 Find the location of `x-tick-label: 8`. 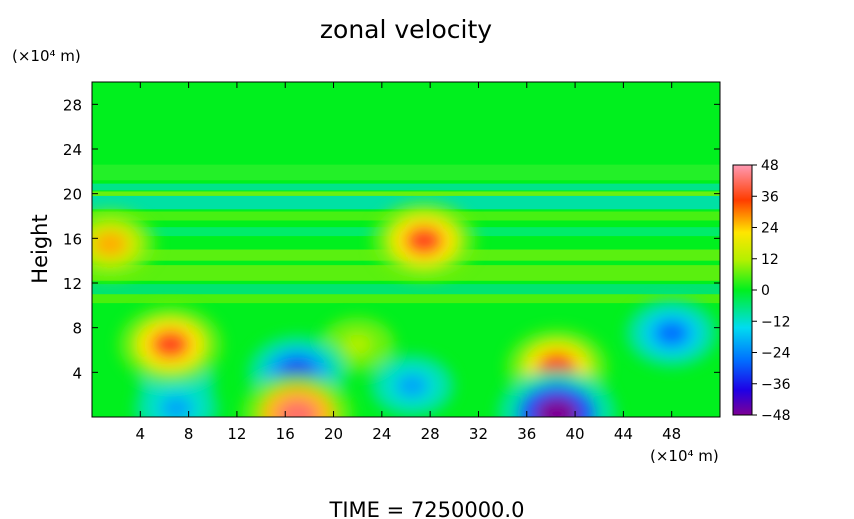

x-tick-label: 8 is located at coordinates (189, 434).